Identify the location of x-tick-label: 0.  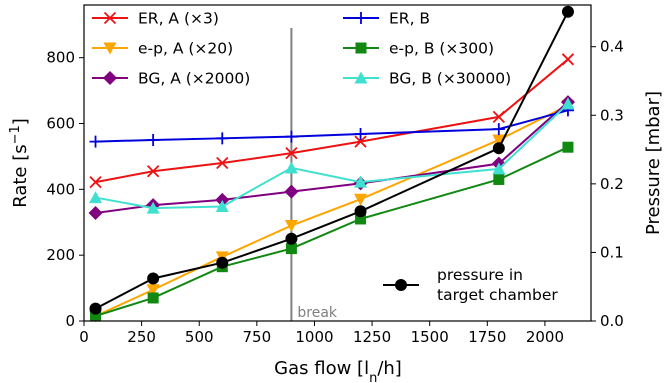
(84, 337).